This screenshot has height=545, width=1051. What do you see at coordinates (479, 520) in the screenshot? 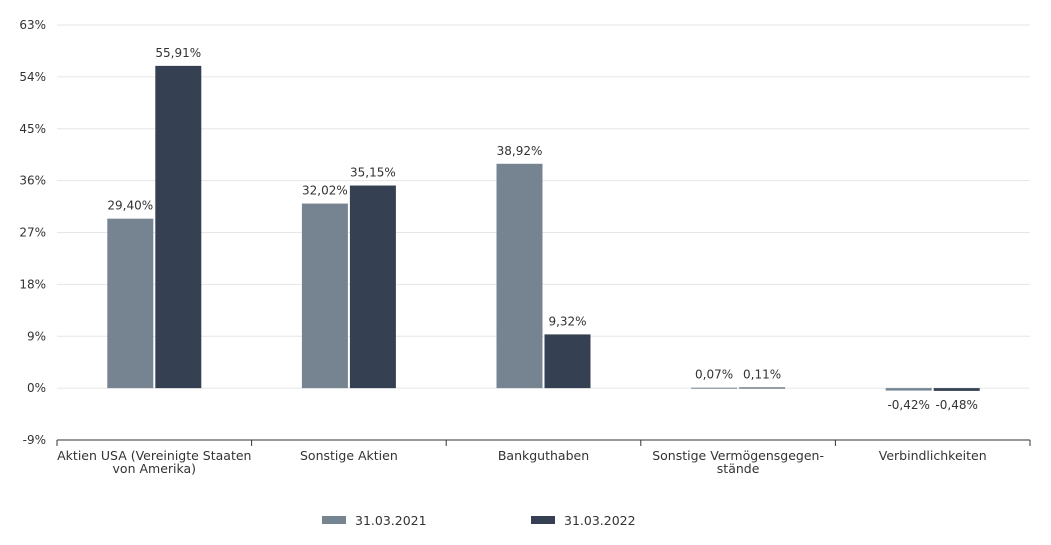
I see `legend: 31.03.2021 31.03.2022` at bounding box center [479, 520].